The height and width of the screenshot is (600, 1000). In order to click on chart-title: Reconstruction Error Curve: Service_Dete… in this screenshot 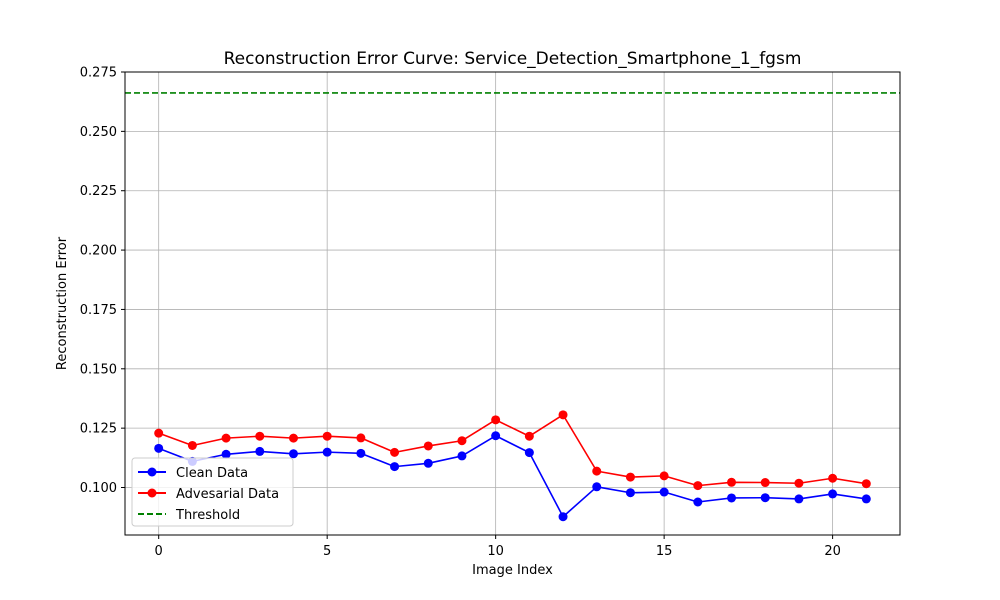, I will do `click(513, 59)`.